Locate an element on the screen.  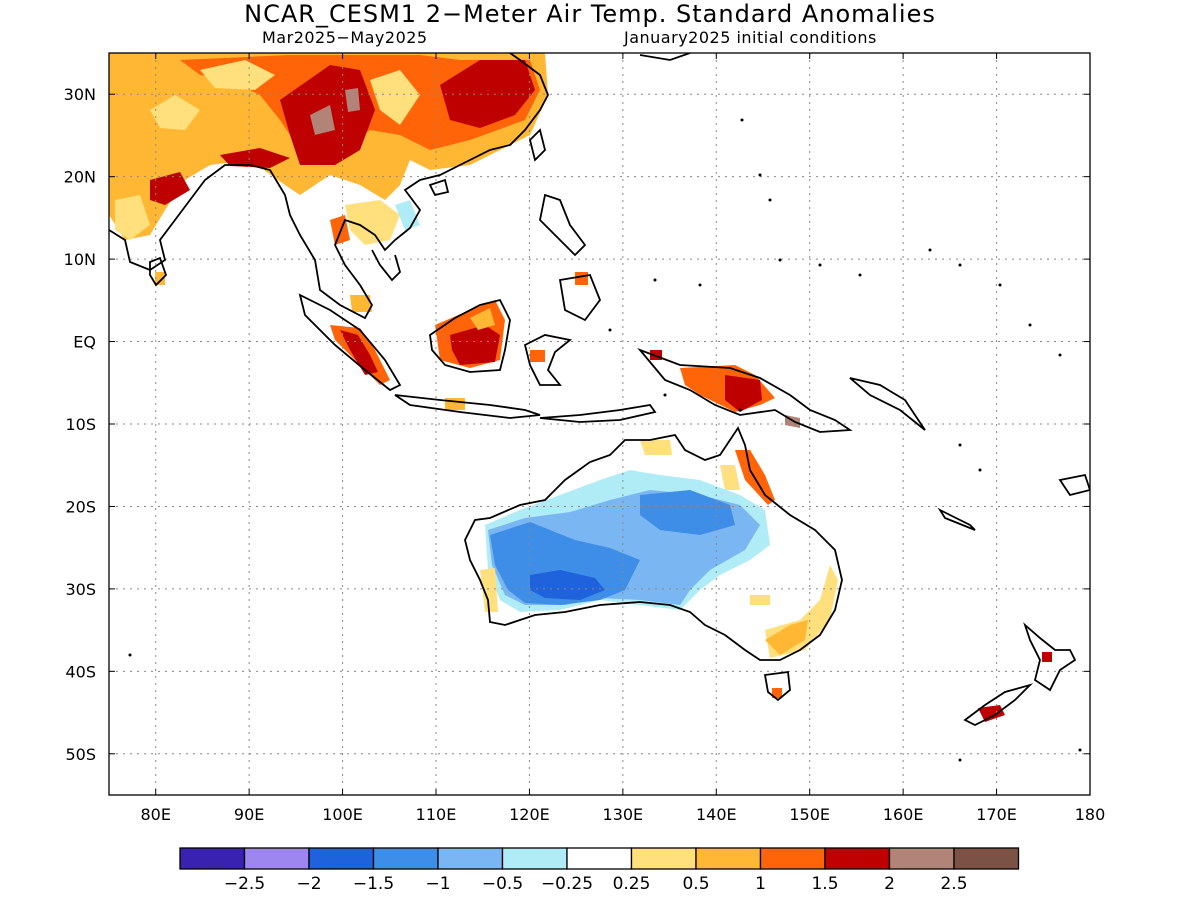
new-guinea-strong is located at coordinates (743, 393).